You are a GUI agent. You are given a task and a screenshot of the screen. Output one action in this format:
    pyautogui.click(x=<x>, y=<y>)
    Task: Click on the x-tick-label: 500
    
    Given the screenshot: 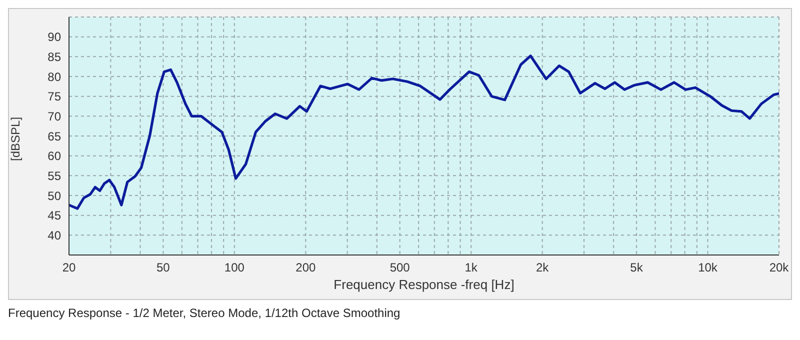 What is the action you would take?
    pyautogui.click(x=400, y=267)
    